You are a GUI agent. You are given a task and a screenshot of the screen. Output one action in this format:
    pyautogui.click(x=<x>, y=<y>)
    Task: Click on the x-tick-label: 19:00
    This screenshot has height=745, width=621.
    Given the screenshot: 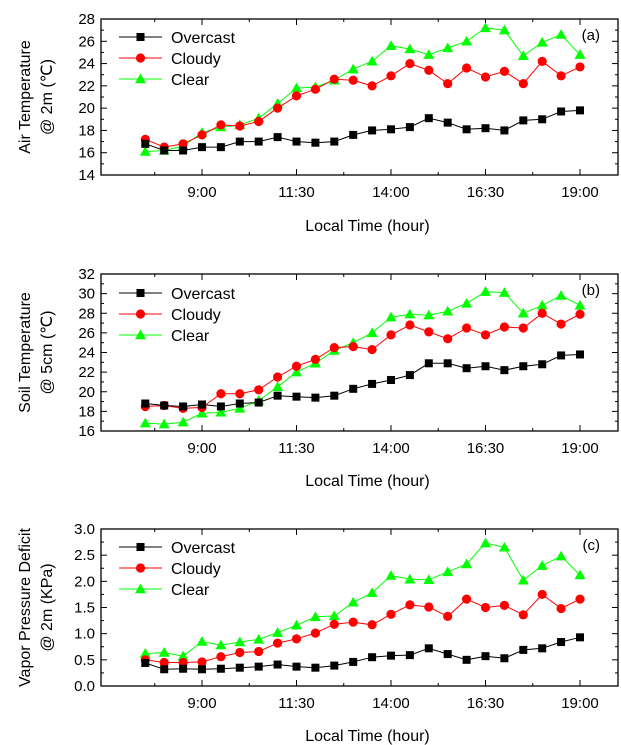 What is the action you would take?
    pyautogui.click(x=580, y=192)
    